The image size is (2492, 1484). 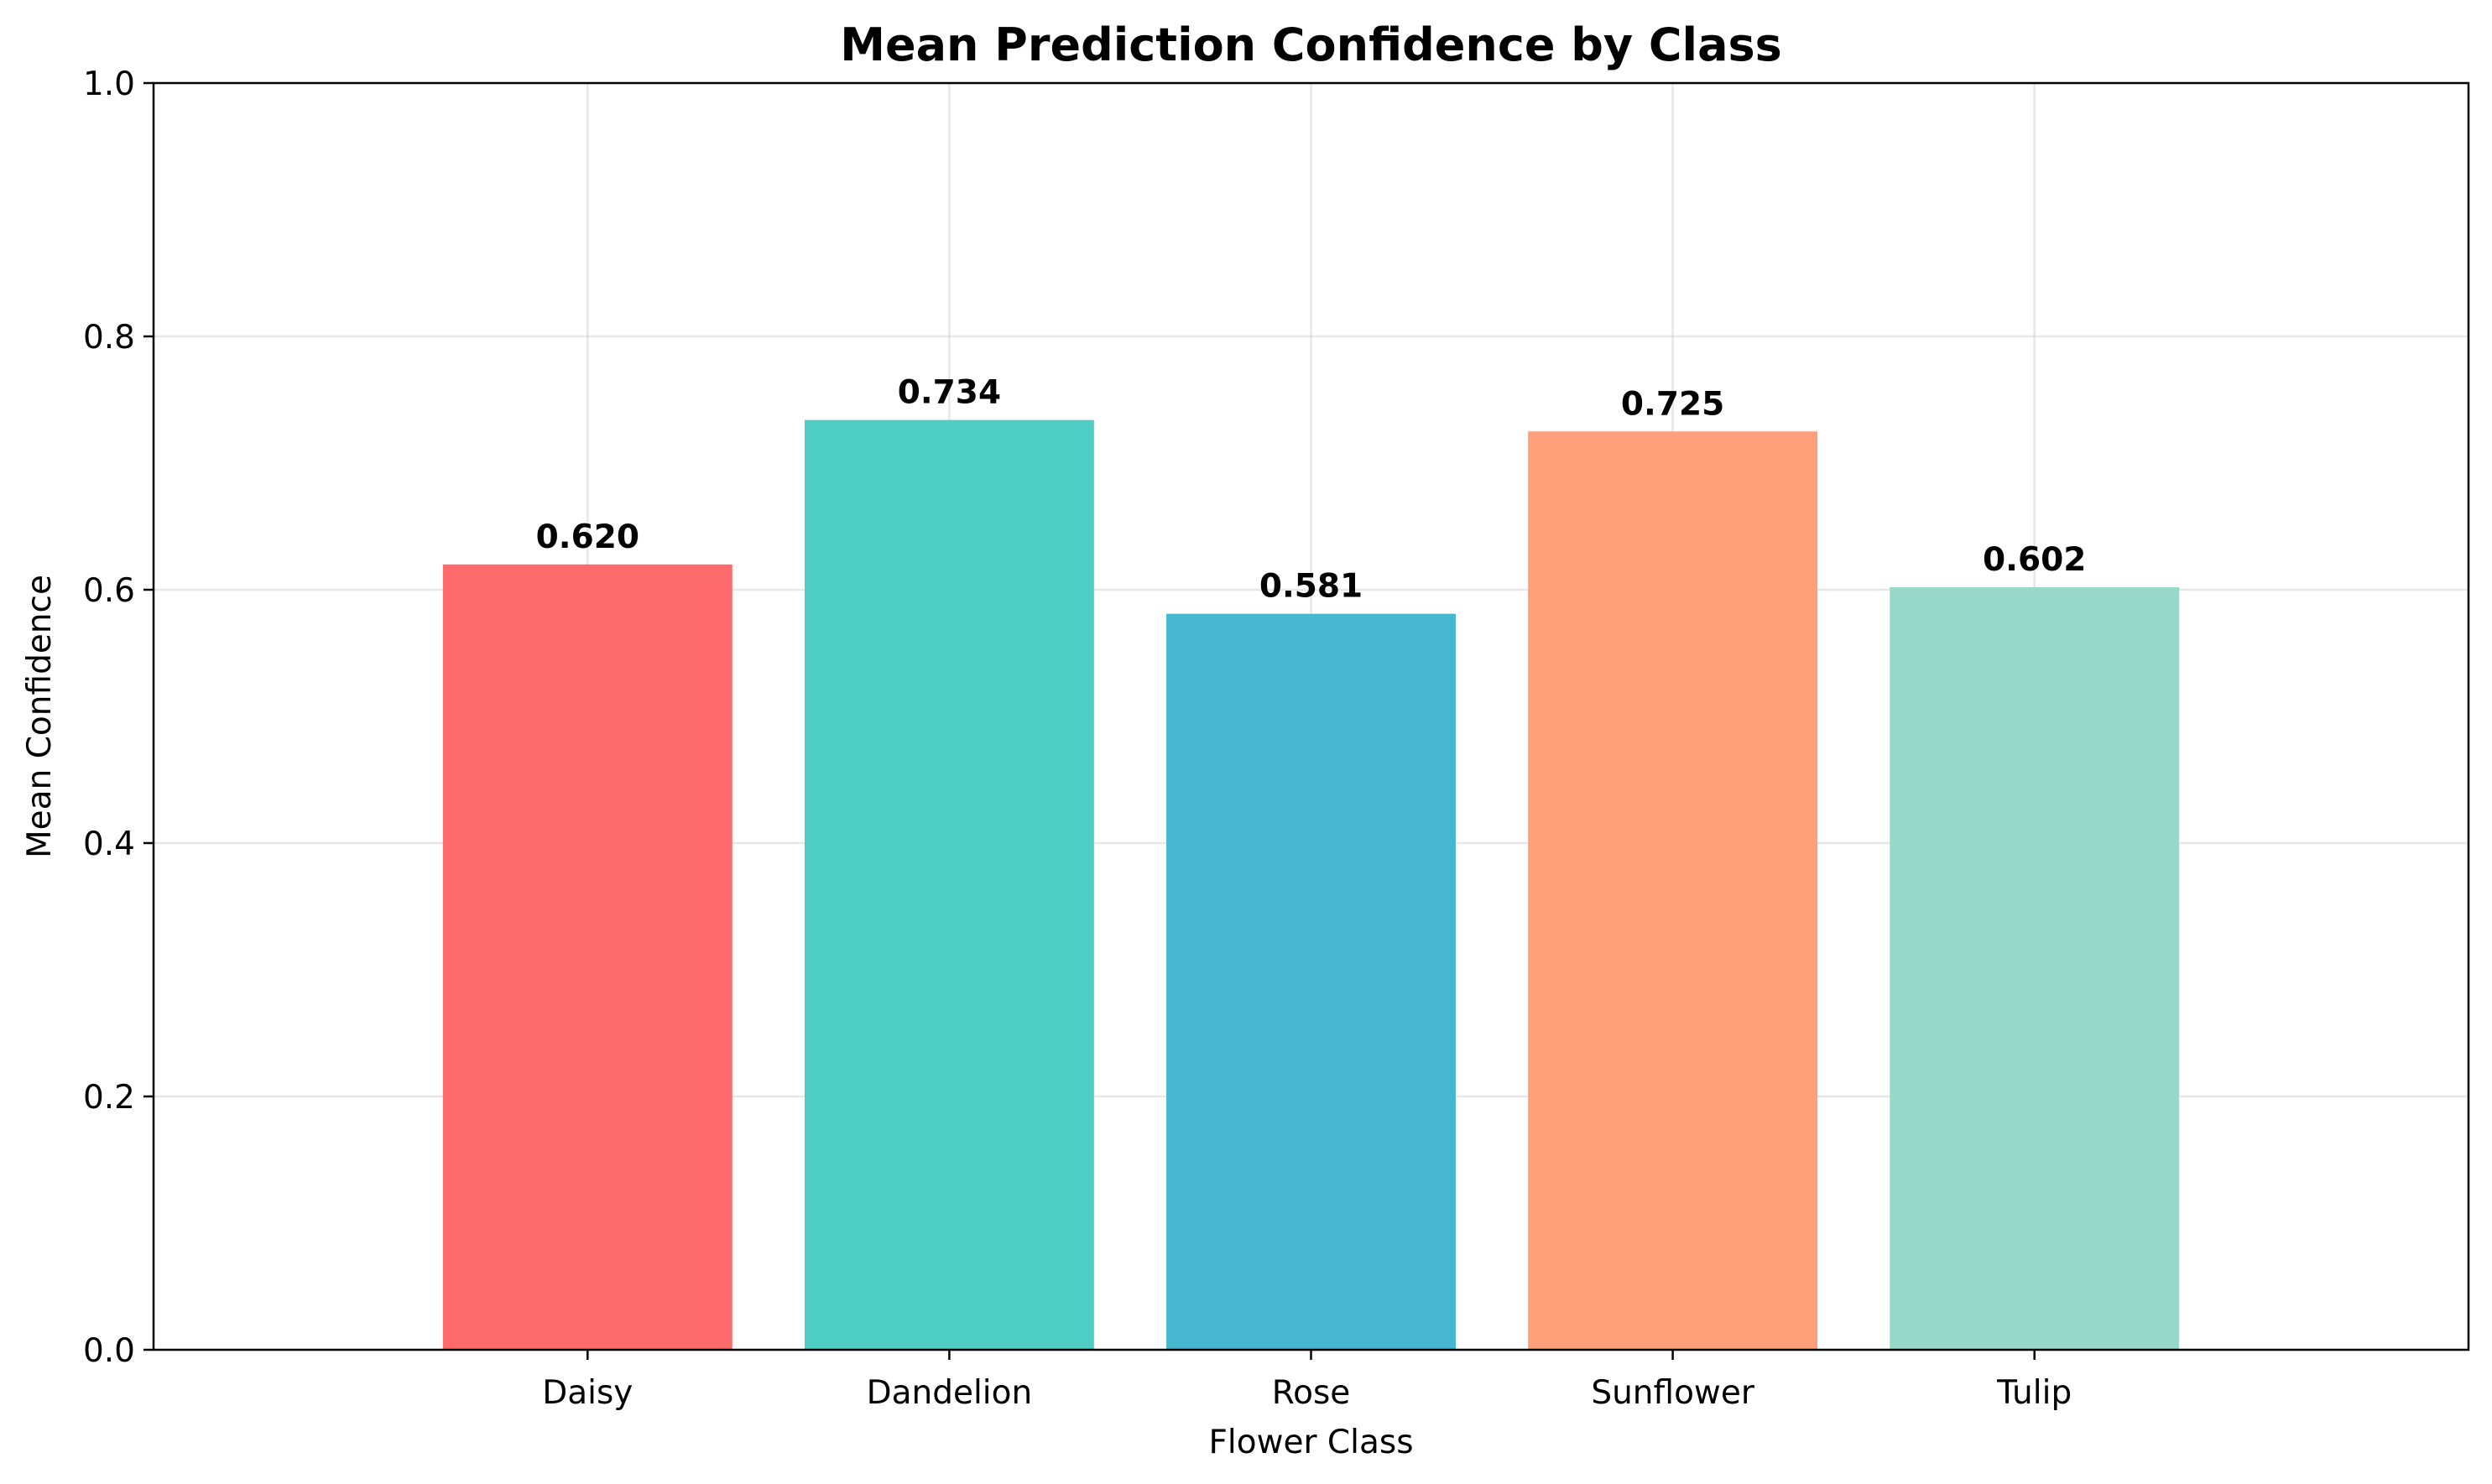 I want to click on y-tick-label: 0.0, so click(x=109, y=1351).